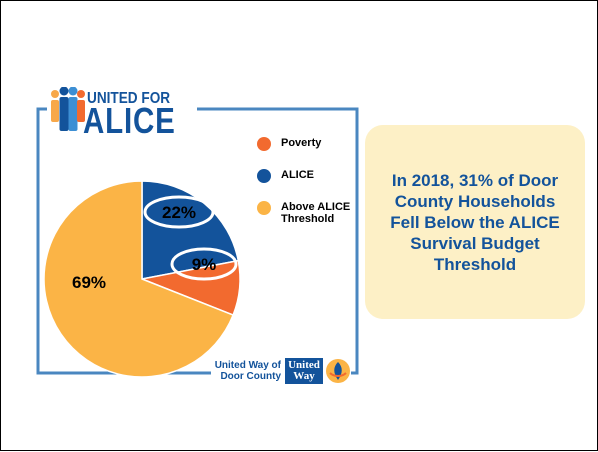  What do you see at coordinates (247, 371) in the screenshot?
I see `org-name: United Way of Door County` at bounding box center [247, 371].